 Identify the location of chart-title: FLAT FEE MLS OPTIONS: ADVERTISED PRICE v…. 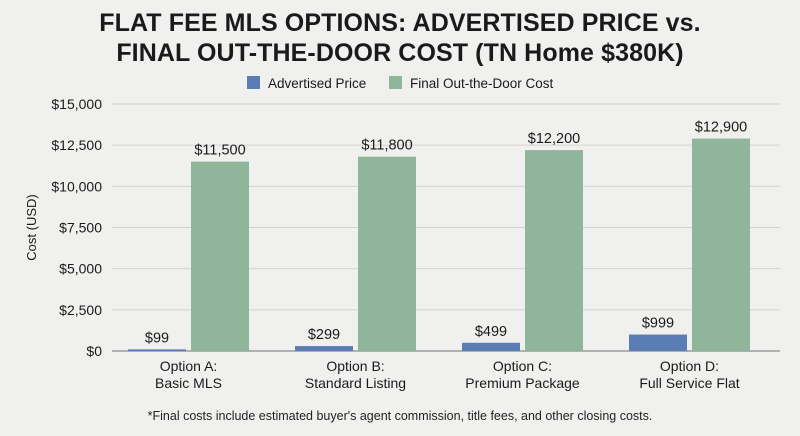
(400, 38).